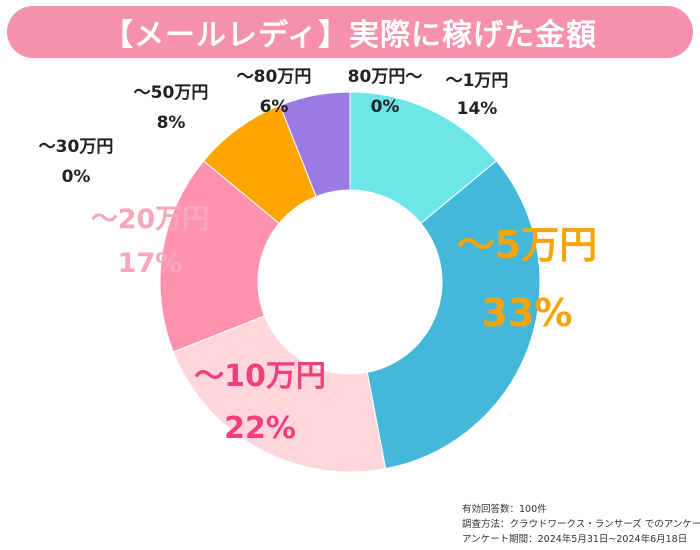 The image size is (700, 550). Describe the element at coordinates (260, 428) in the screenshot. I see `slice-value-label-2: 22%` at that location.